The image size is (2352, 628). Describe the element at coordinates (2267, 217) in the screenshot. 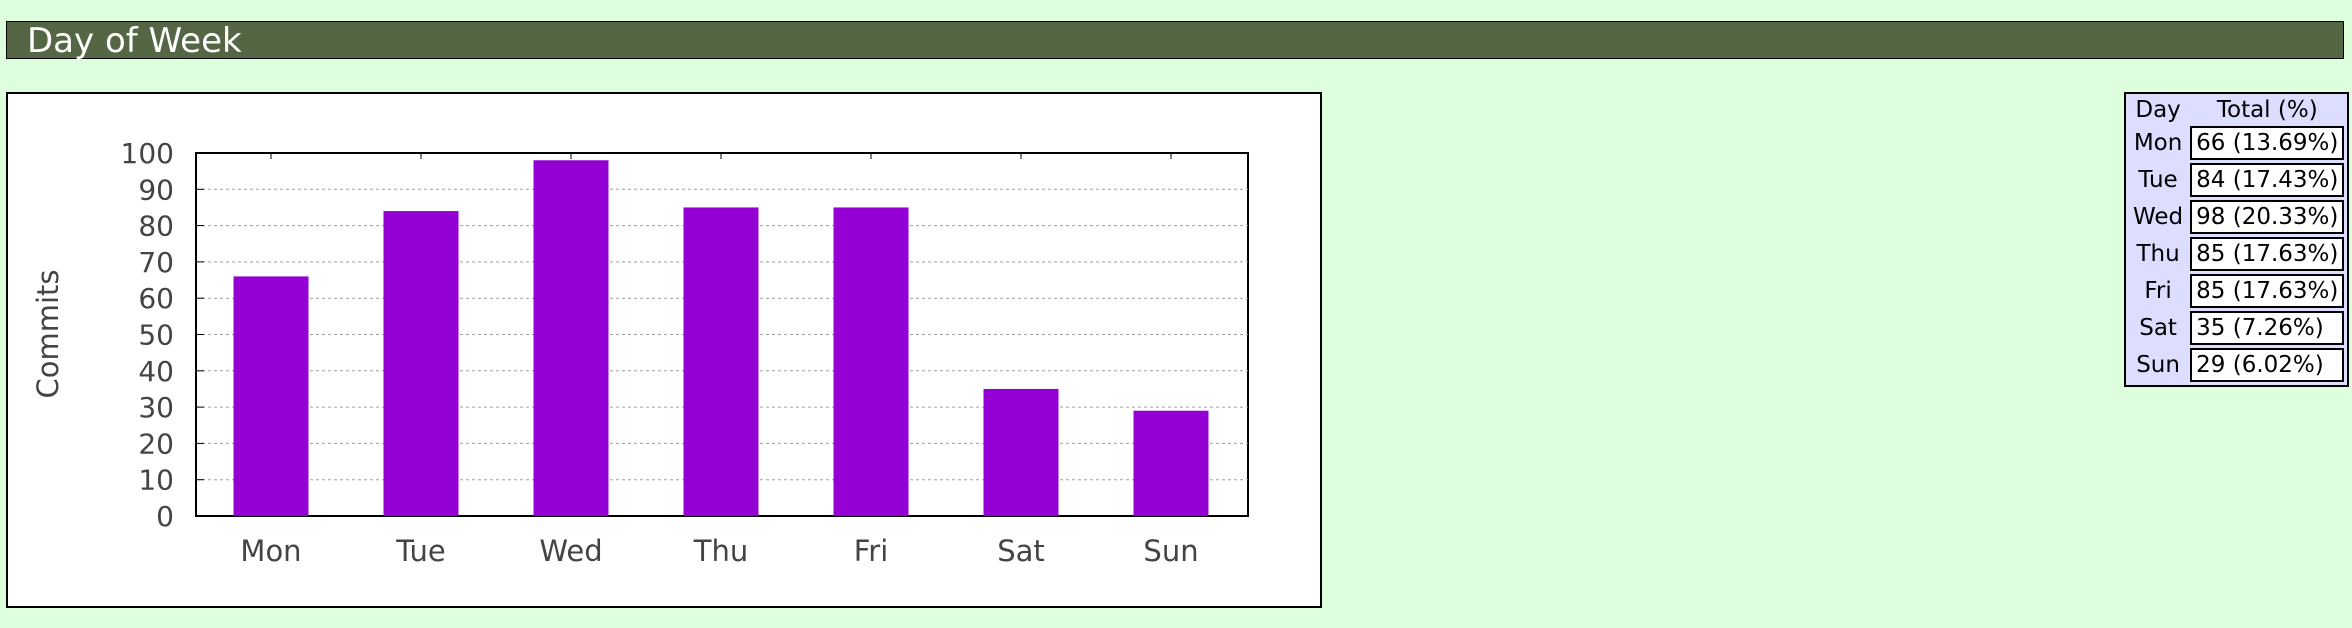

I see `total-cell: 98 (20.33%)` at that location.